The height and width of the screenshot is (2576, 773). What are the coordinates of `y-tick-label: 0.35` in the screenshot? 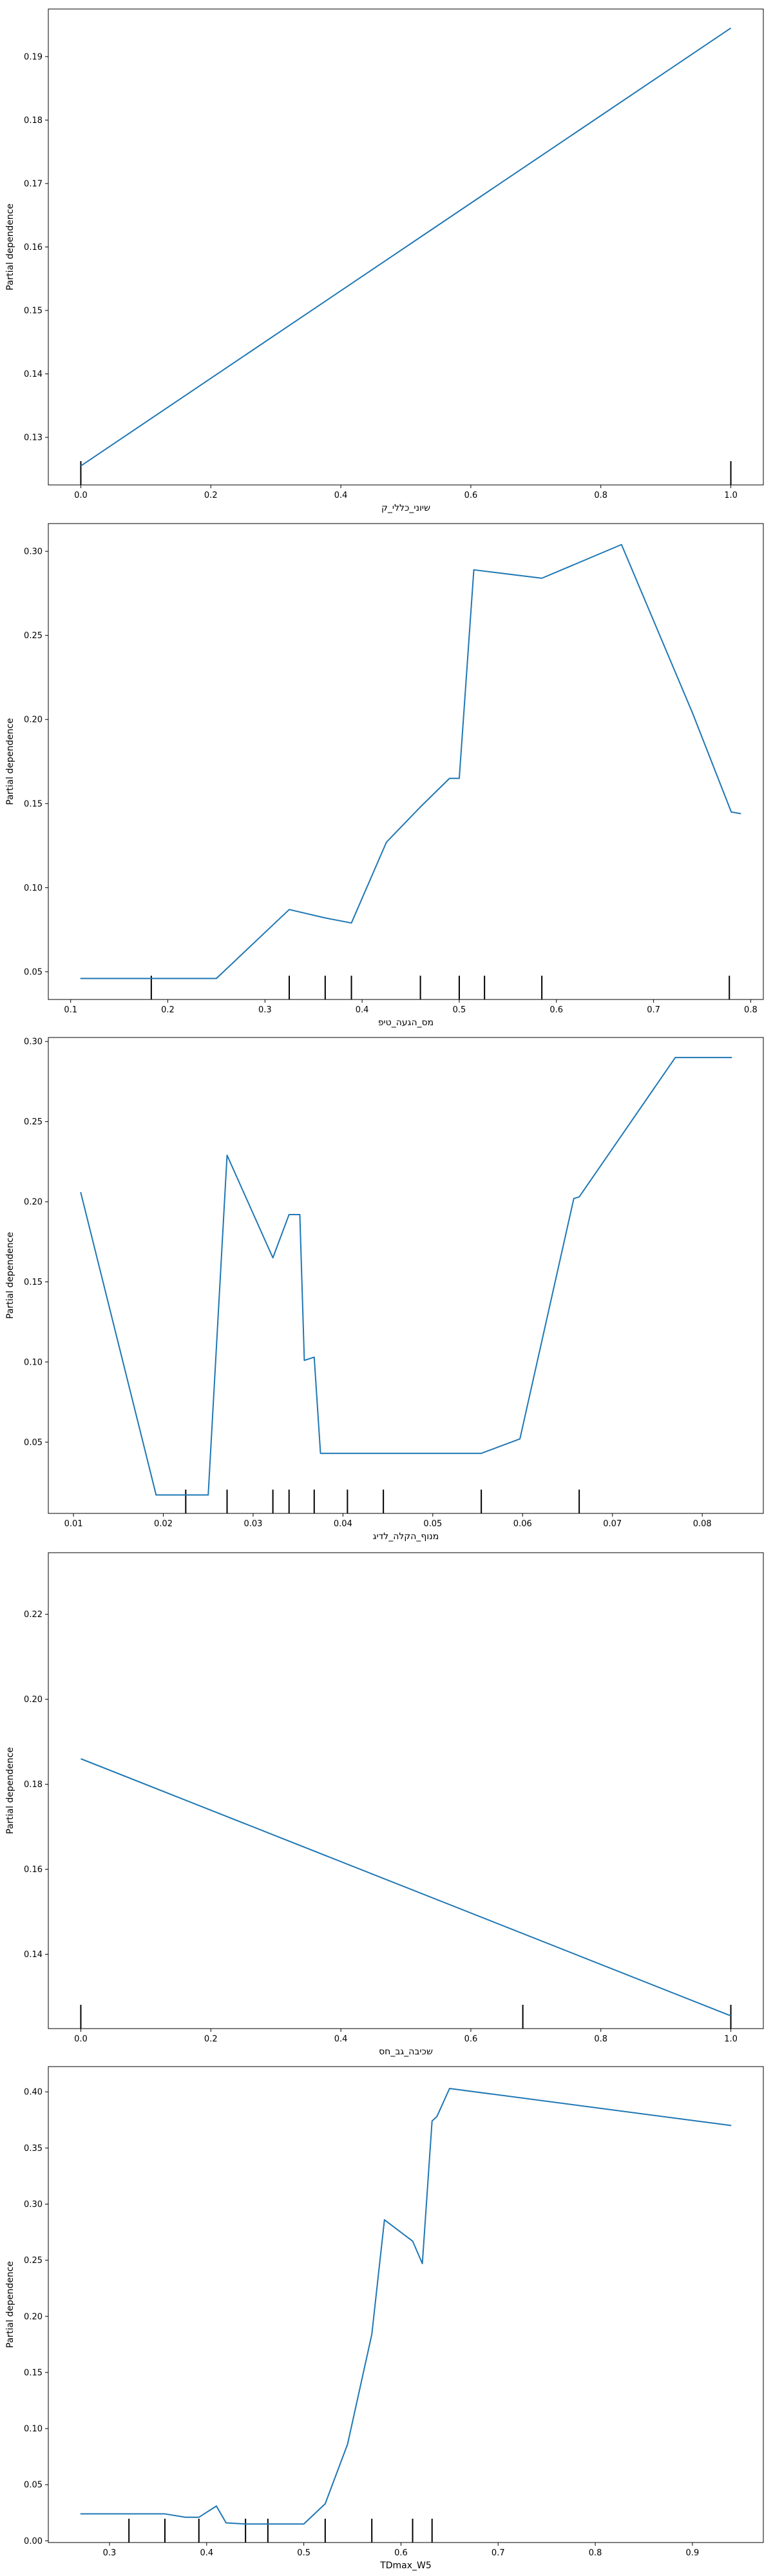 It's located at (33, 2149).